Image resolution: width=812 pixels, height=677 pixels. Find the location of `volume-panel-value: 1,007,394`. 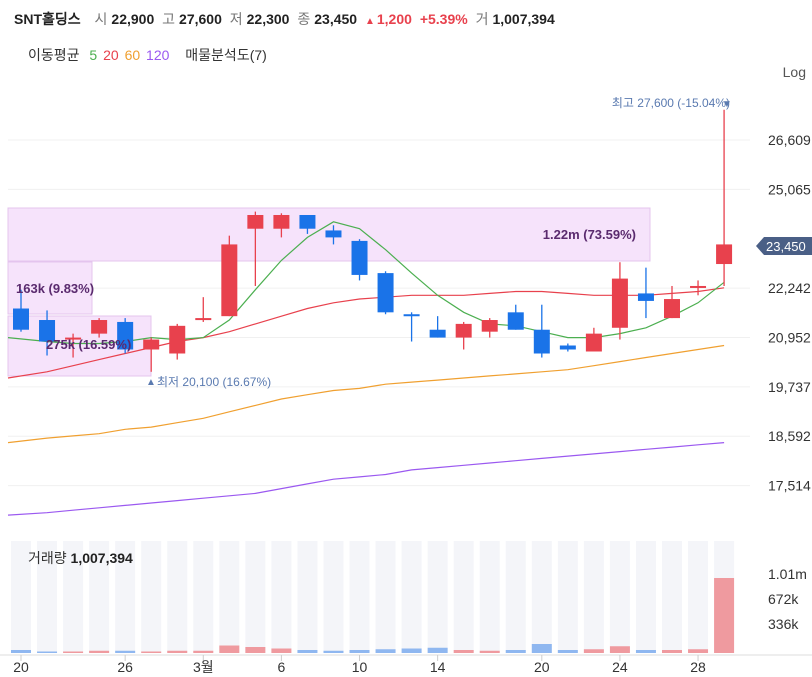

volume-panel-value: 1,007,394 is located at coordinates (101, 558).